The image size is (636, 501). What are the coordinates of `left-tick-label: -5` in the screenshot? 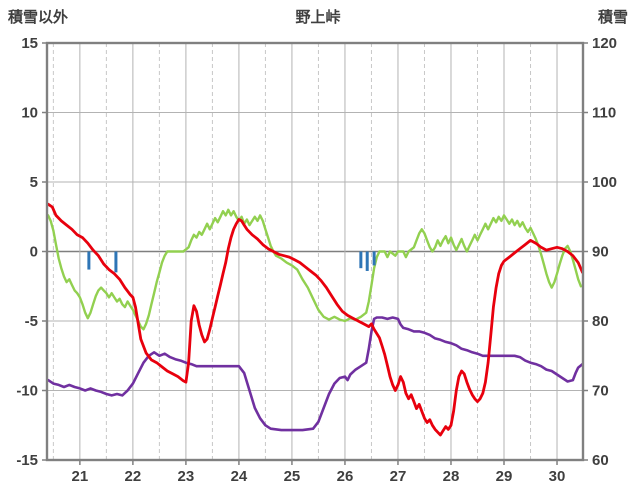 It's located at (31, 321).